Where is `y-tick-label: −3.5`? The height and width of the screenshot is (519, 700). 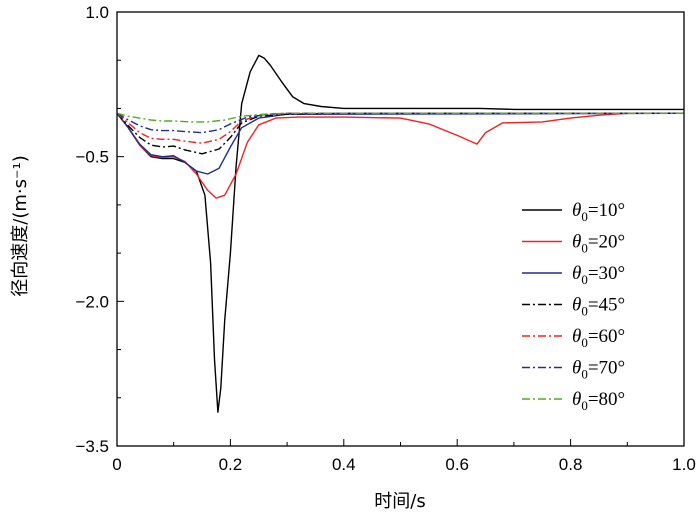
y-tick-label: −3.5 is located at coordinates (92, 446).